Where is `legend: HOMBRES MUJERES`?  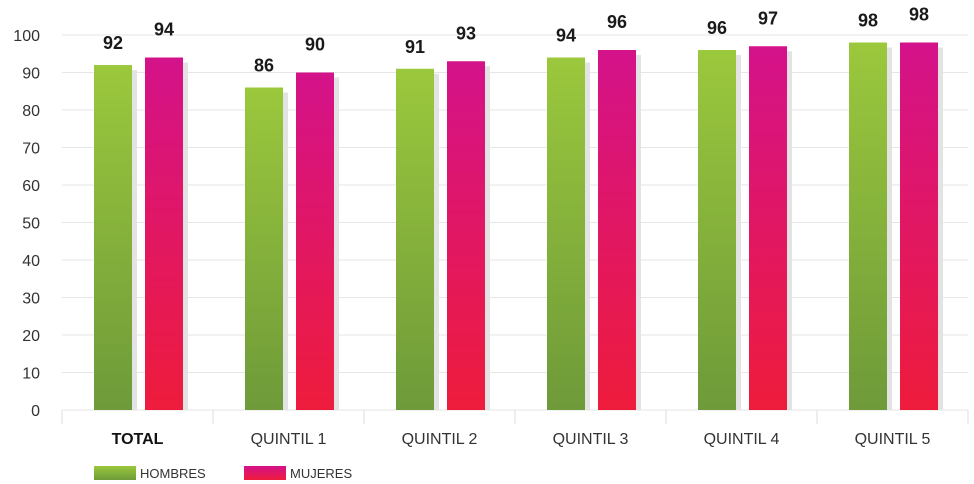 legend: HOMBRES MUJERES is located at coordinates (223, 473).